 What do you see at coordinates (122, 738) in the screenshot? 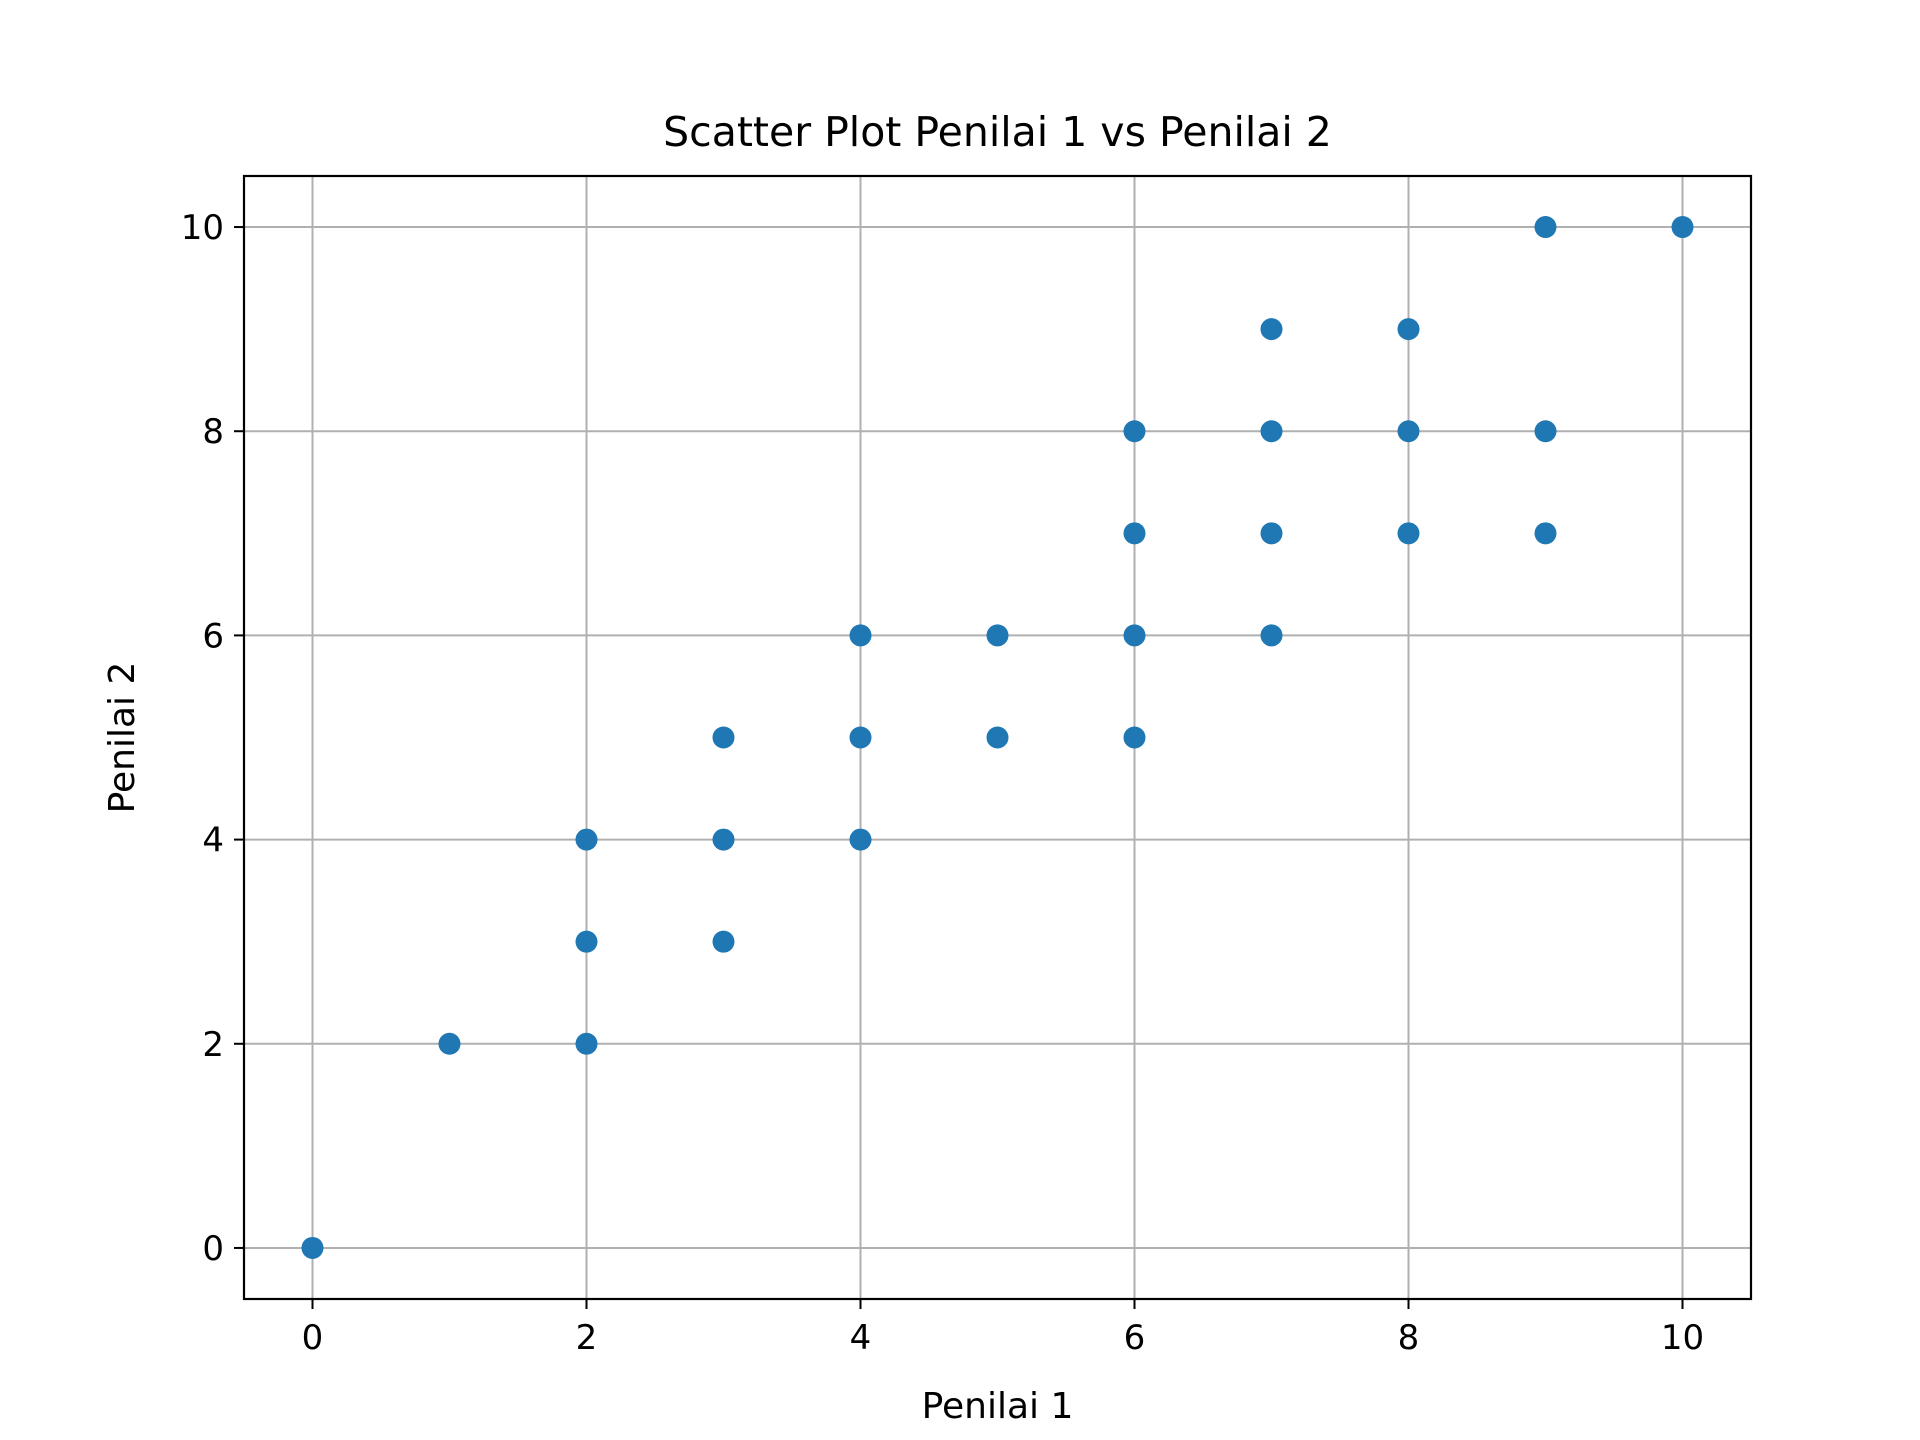
I see `y-axis-label: Penilai 2` at bounding box center [122, 738].